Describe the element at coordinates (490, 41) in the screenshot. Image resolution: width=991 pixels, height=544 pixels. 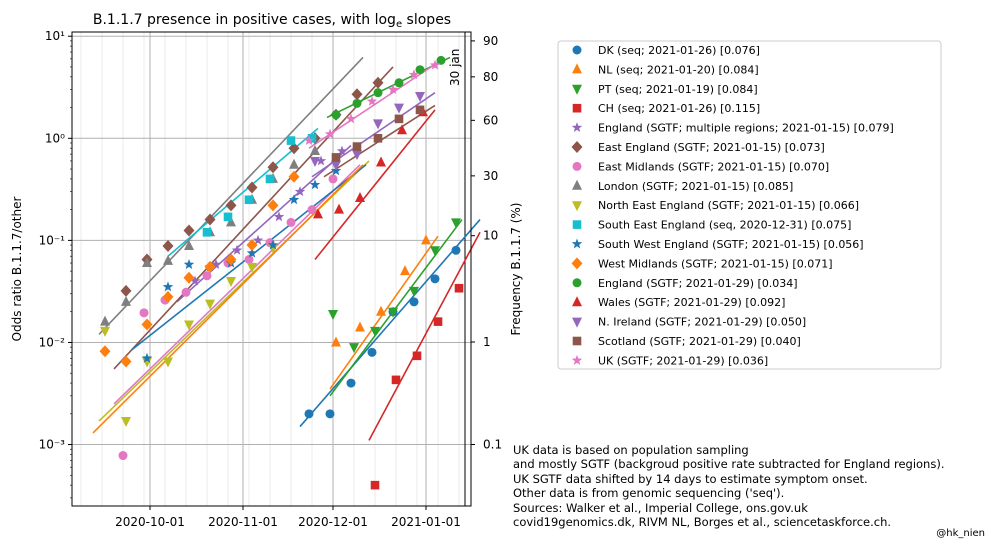
I see `right-tick-label: 90` at that location.